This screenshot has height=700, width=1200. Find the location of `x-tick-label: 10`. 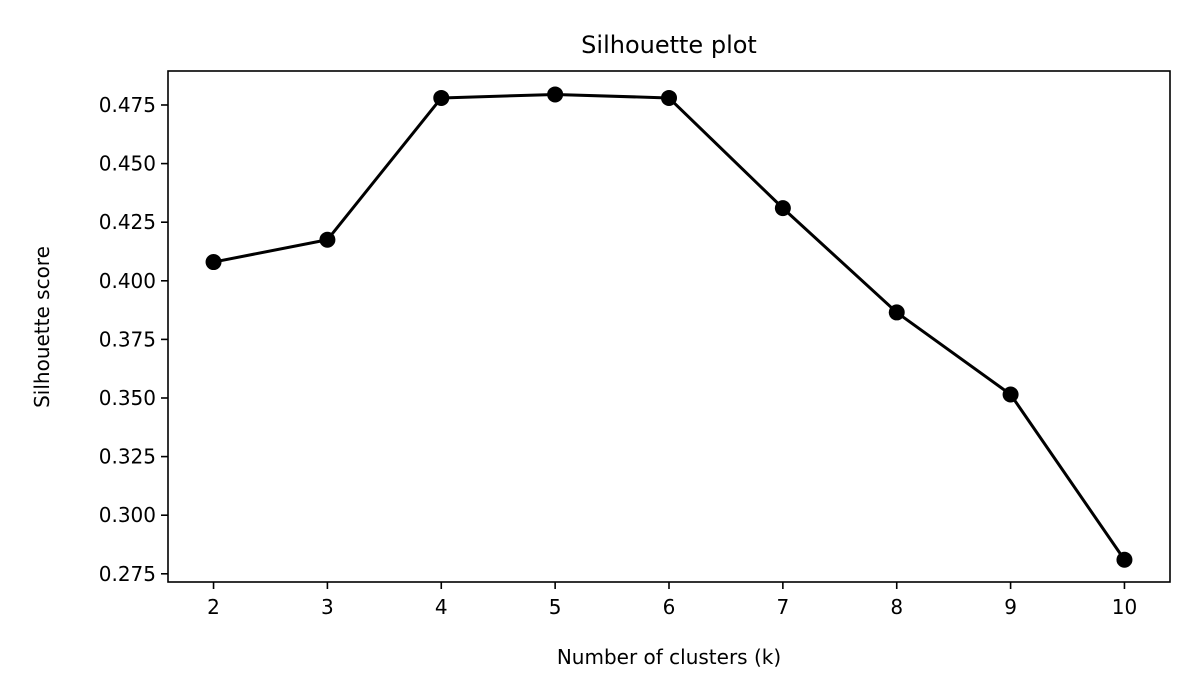

x-tick-label: 10 is located at coordinates (1124, 607).